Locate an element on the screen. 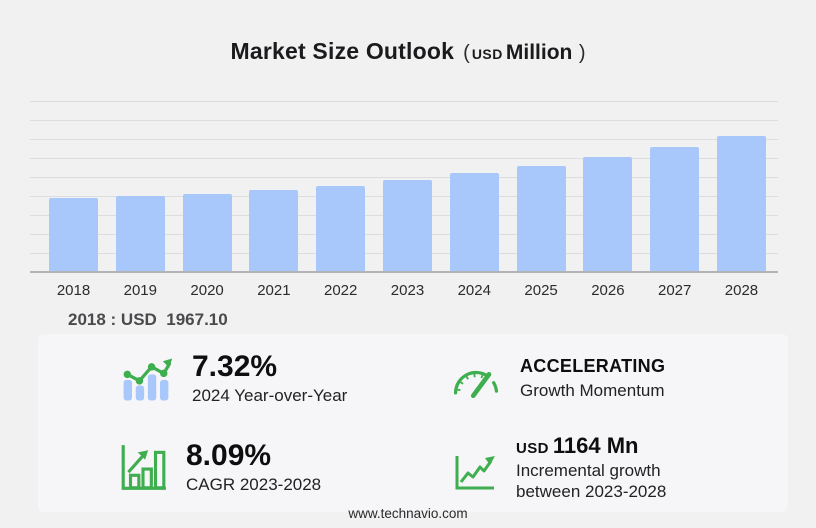 This screenshot has width=816, height=528. x-label-2026: 2026 is located at coordinates (608, 290).